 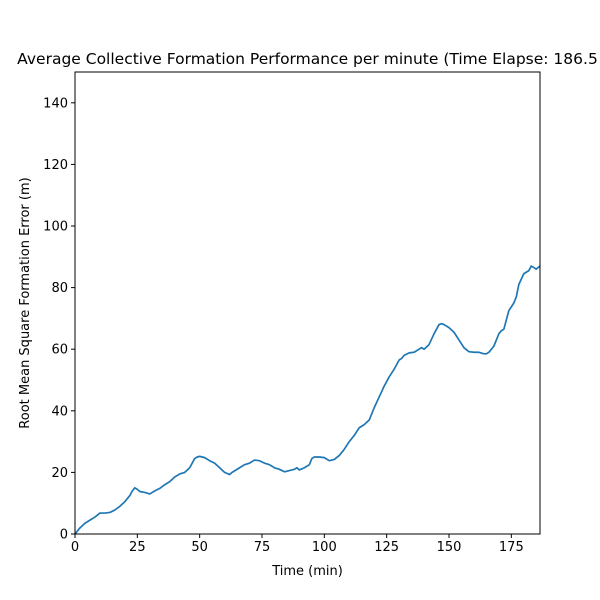 What do you see at coordinates (307, 571) in the screenshot?
I see `x-axis-label: Time (min)` at bounding box center [307, 571].